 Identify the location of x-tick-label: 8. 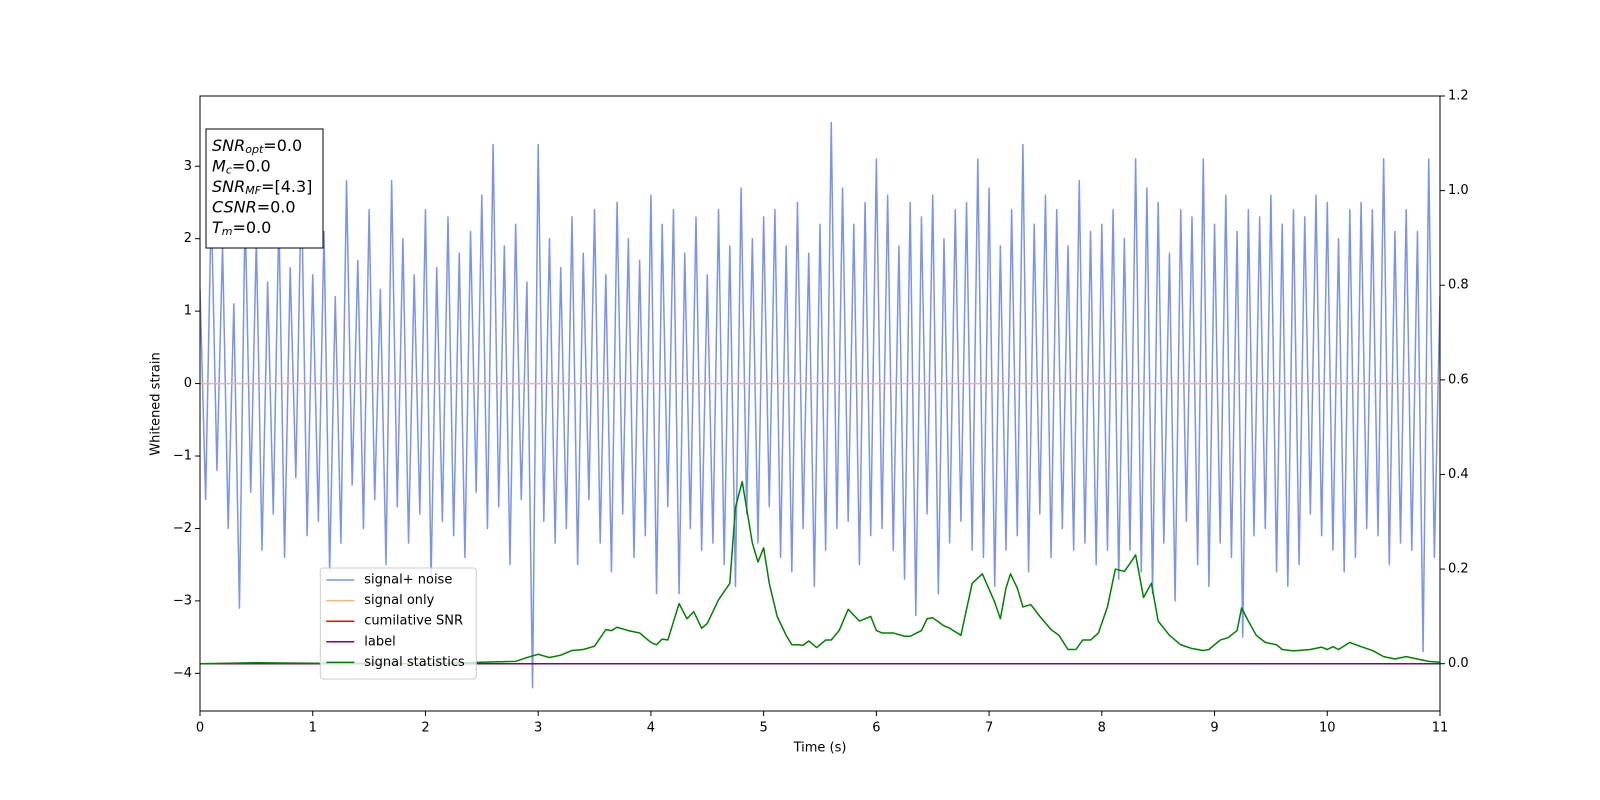
(1102, 728).